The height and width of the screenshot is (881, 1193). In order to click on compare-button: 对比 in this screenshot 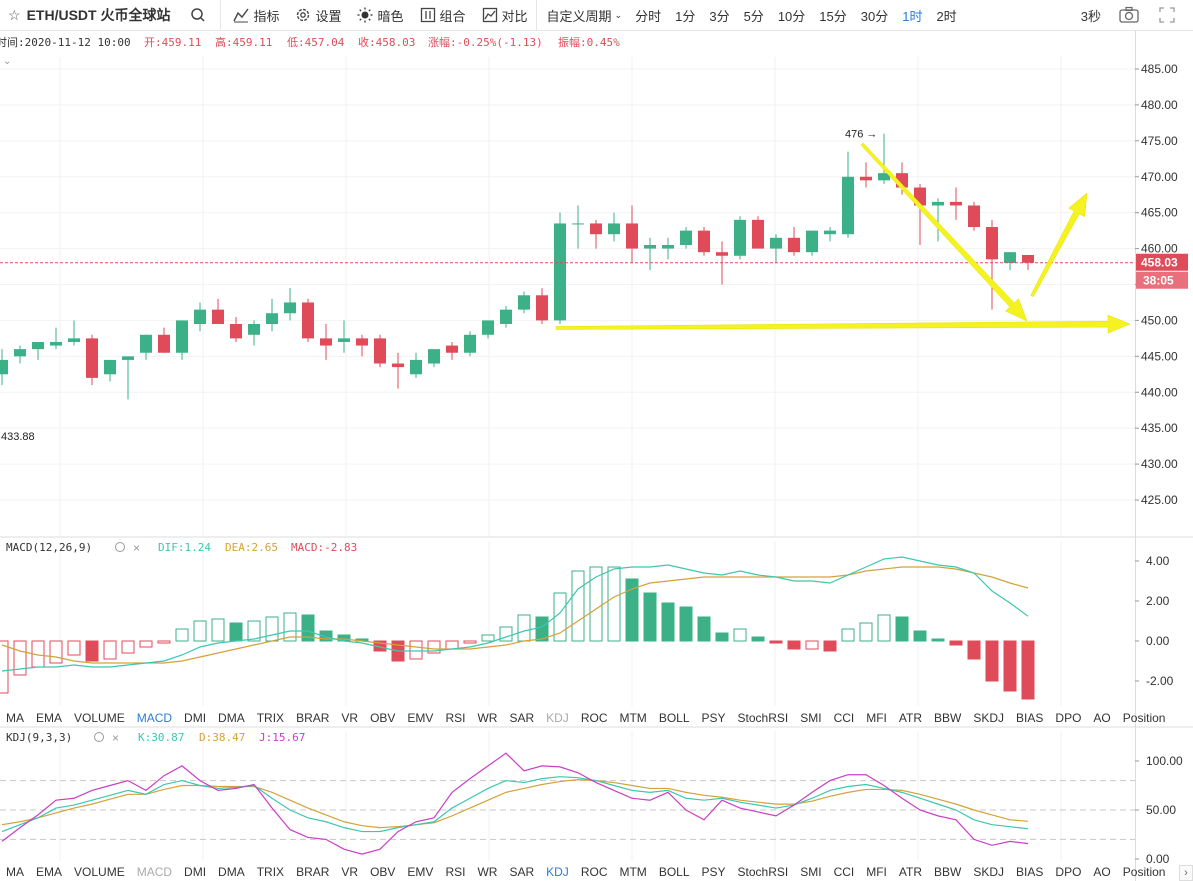, I will do `click(505, 15)`.